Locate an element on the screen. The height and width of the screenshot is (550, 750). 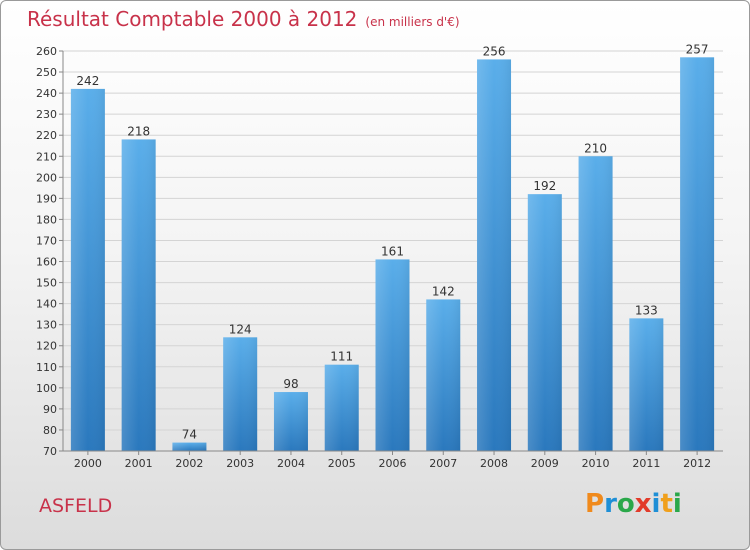
chart-title-text: Résultat Comptable 2000 à 2012 is located at coordinates (192, 19).